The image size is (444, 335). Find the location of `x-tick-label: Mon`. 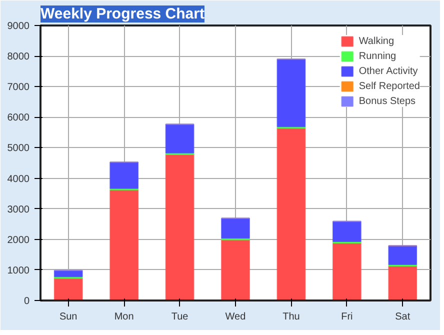

x-tick-label: Mon is located at coordinates (124, 317).